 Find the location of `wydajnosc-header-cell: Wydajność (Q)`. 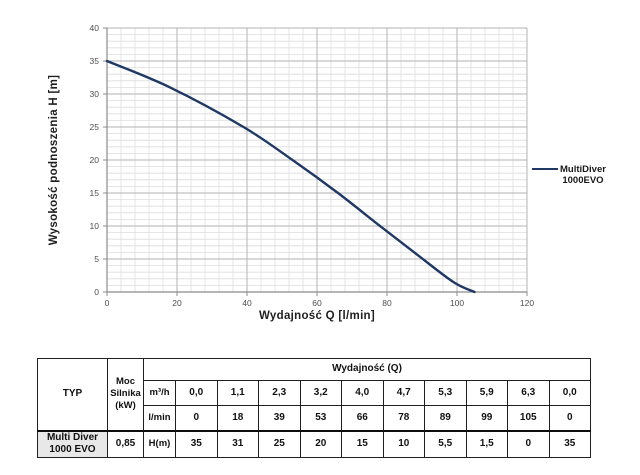

wydajnosc-header-cell: Wydajność (Q) is located at coordinates (367, 369).